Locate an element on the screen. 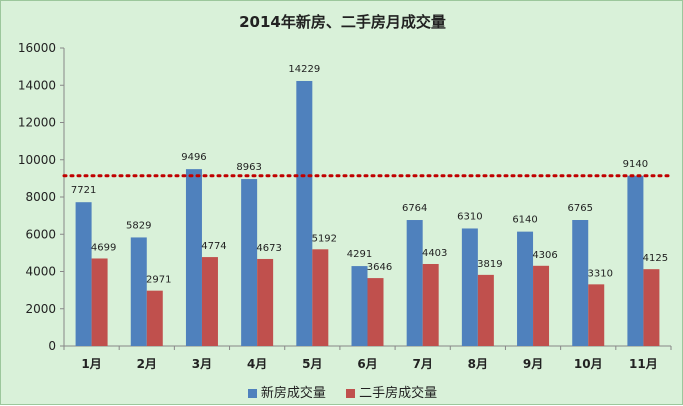 The width and height of the screenshot is (683, 406). data-label-new: 7721 is located at coordinates (83, 190).